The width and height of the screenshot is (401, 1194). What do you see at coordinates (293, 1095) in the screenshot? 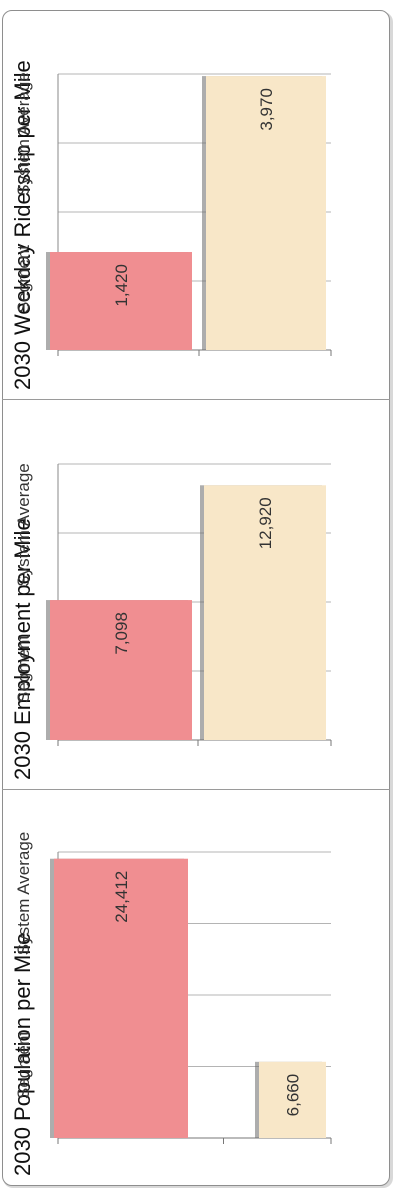
I see `value-label: 6,660` at bounding box center [293, 1095].